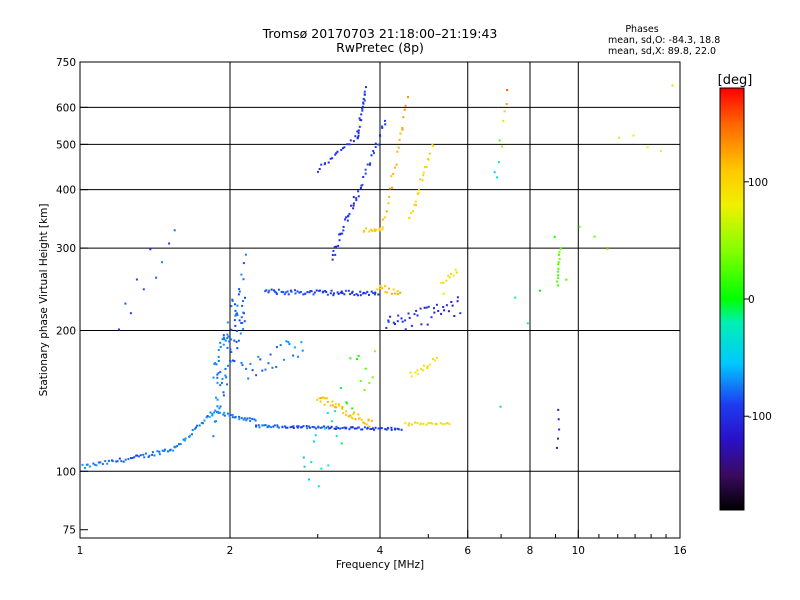 Image resolution: width=800 pixels, height=600 pixels. What do you see at coordinates (382, 543) in the screenshot?
I see `x-axis: 1 2 4 6 8 10 16` at bounding box center [382, 543].